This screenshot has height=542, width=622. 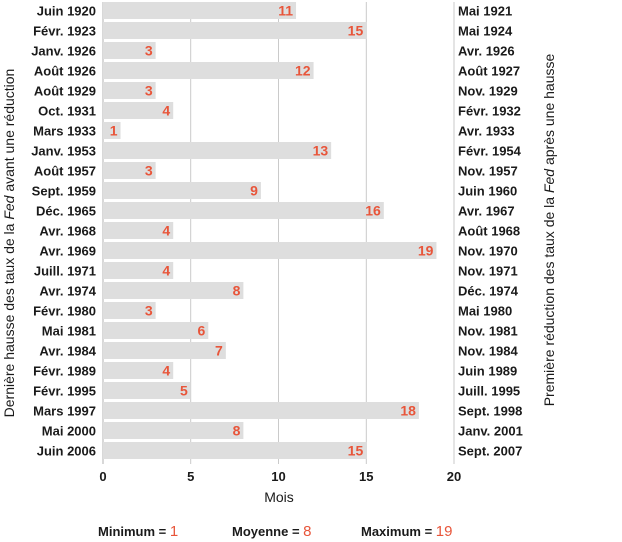 I want to click on bar-value-label: 5, so click(x=184, y=391).